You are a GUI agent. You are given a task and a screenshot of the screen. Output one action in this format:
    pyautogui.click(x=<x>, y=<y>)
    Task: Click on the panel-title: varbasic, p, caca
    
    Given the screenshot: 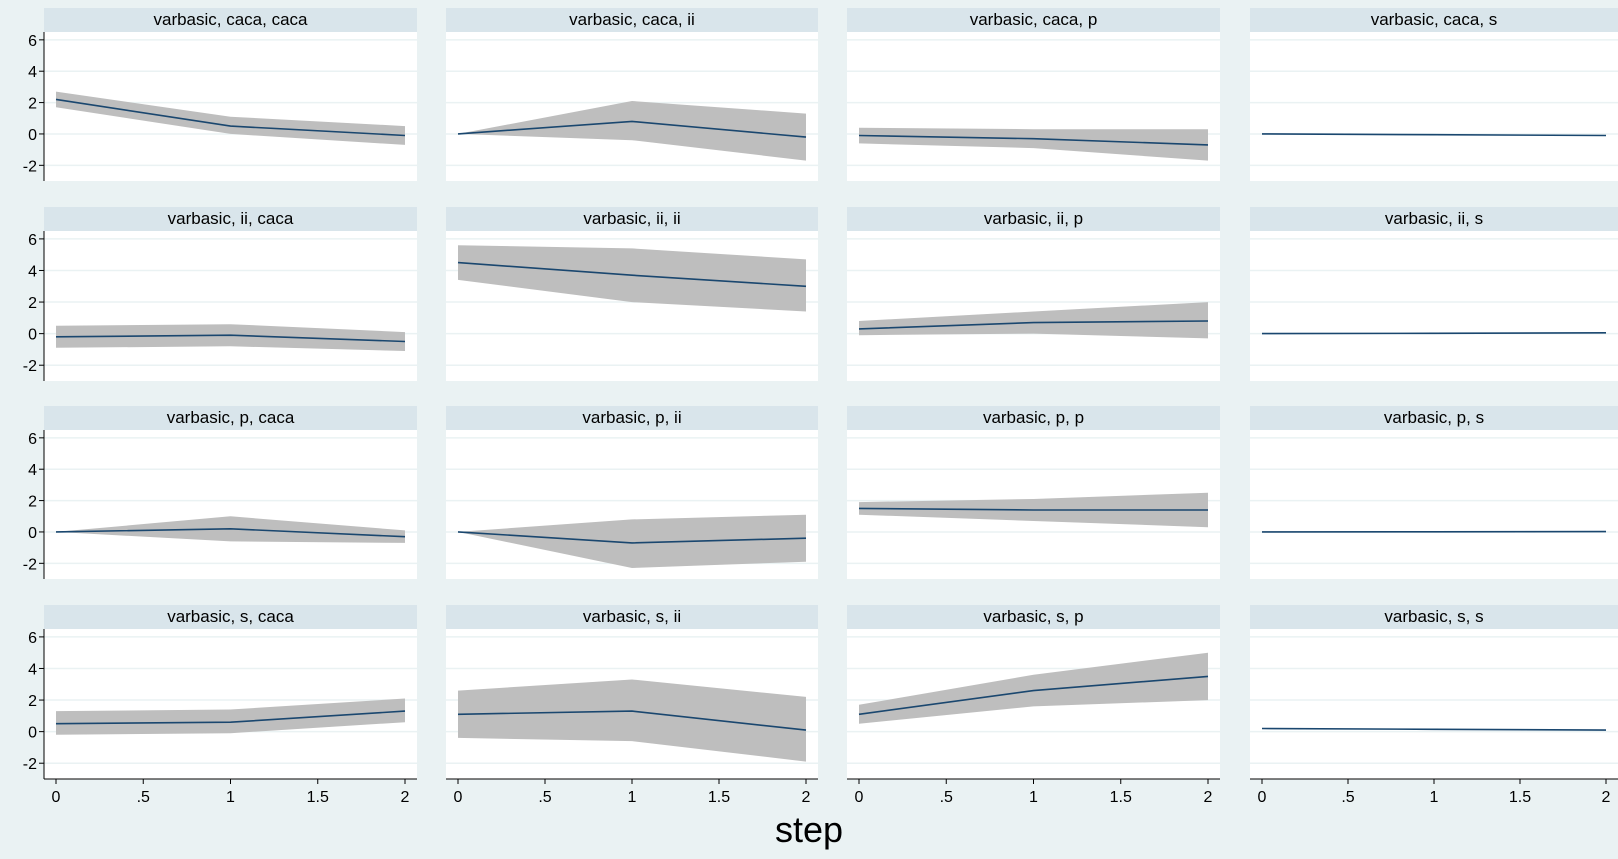 What is the action you would take?
    pyautogui.click(x=231, y=417)
    